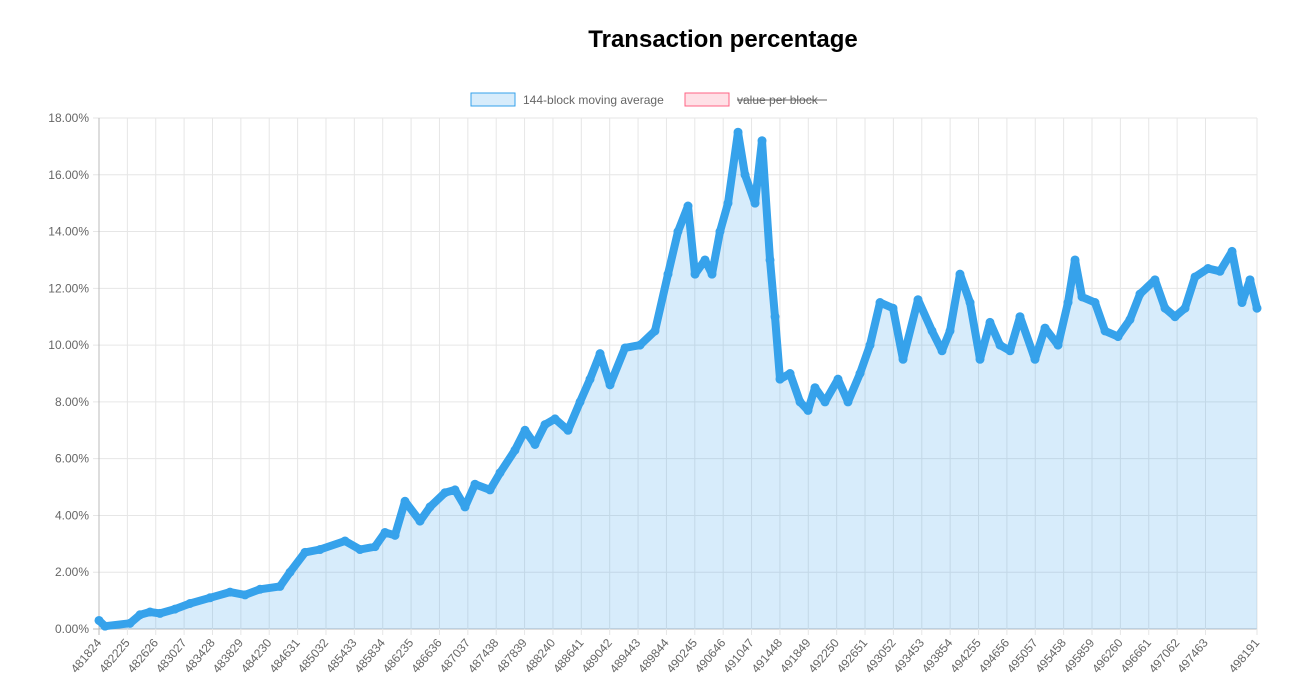 The height and width of the screenshot is (686, 1300). What do you see at coordinates (68, 175) in the screenshot?
I see `y-tick-label: 16.00%` at bounding box center [68, 175].